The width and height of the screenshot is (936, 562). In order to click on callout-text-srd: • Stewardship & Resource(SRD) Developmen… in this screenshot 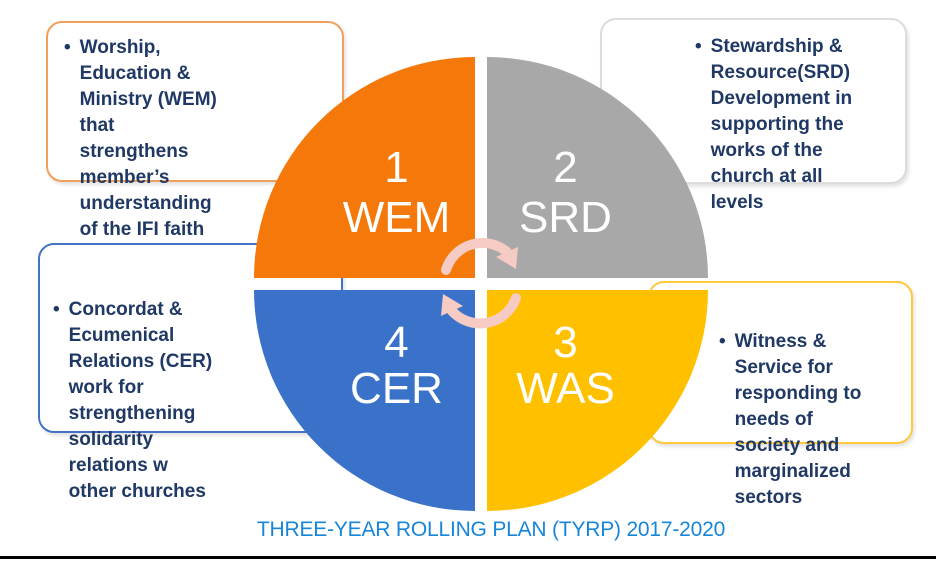, I will do `click(773, 125)`.